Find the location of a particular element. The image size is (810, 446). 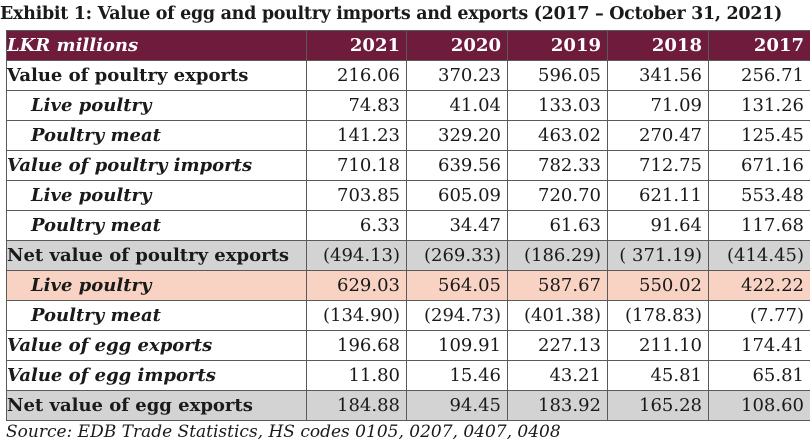

table-cell: 183.92 is located at coordinates (557, 405).